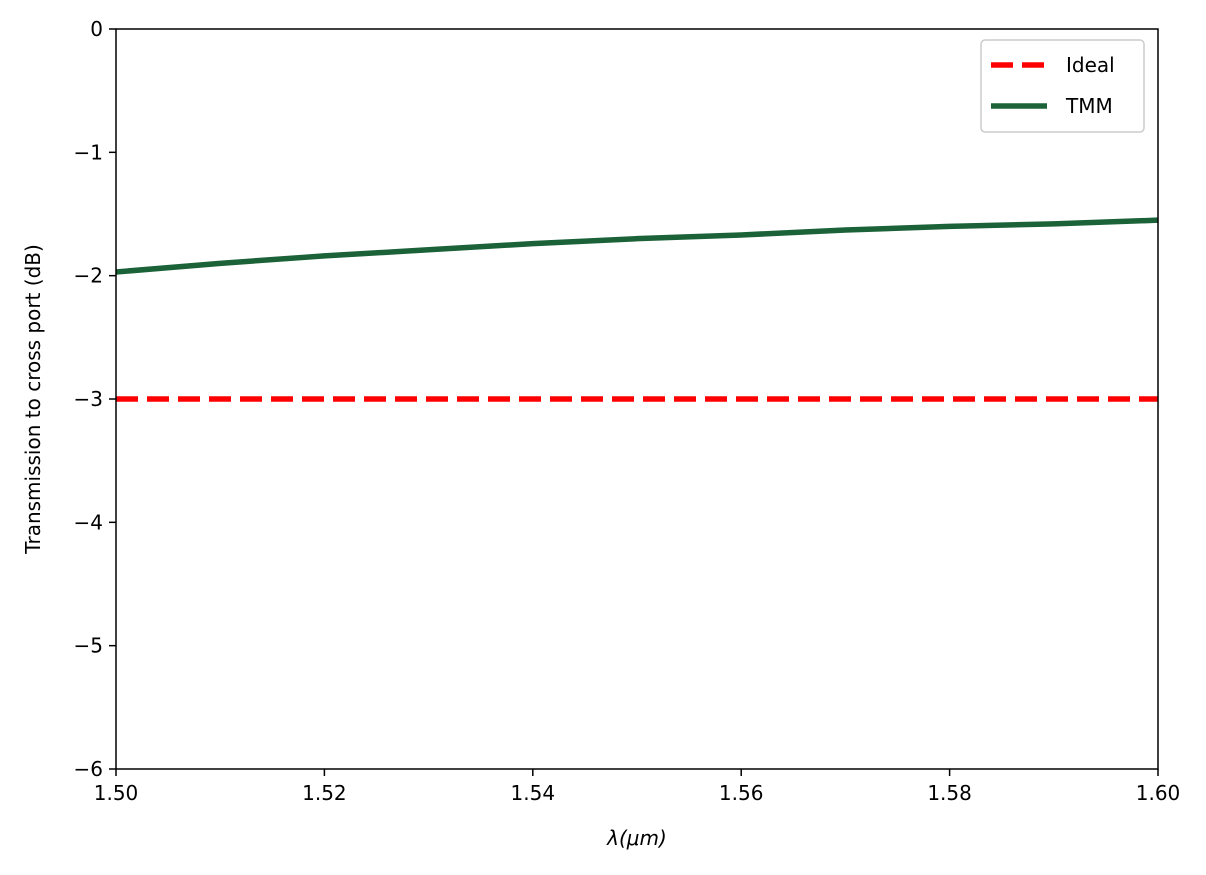 The image size is (1206, 875). I want to click on y-axis: 0 −1 −2 −3 −4 −5 −6, so click(95, 399).